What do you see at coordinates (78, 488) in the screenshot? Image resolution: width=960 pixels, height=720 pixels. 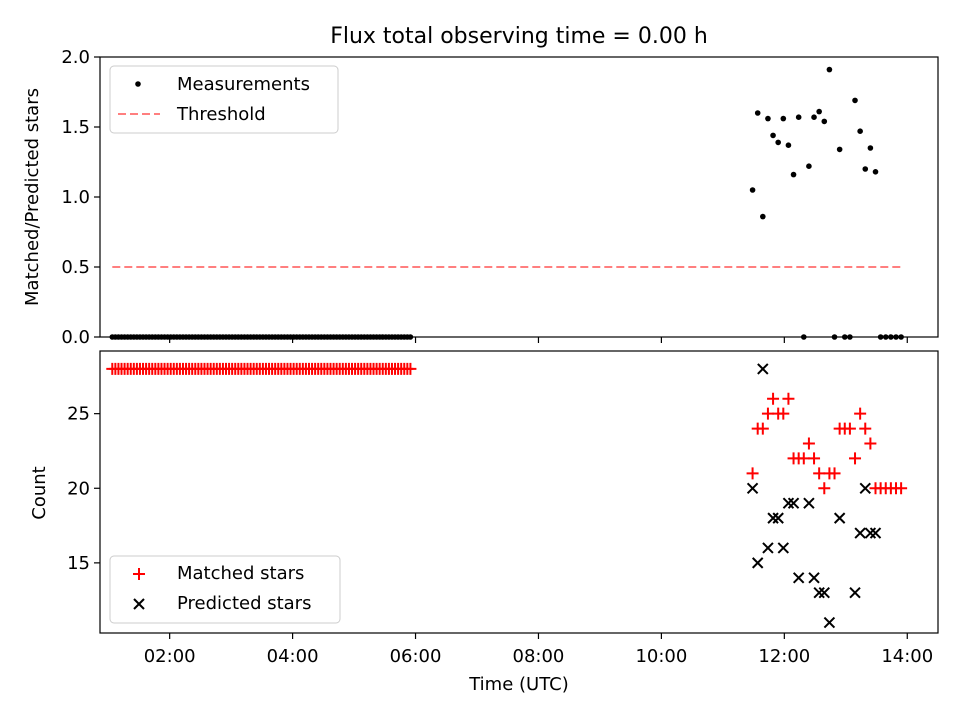 I see `bottom-y-tick-label: 20` at bounding box center [78, 488].